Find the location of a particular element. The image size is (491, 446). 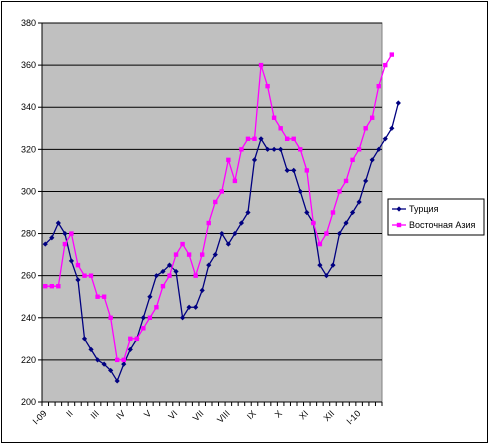

legend: Турция Восточная Азия is located at coordinates (436, 217).